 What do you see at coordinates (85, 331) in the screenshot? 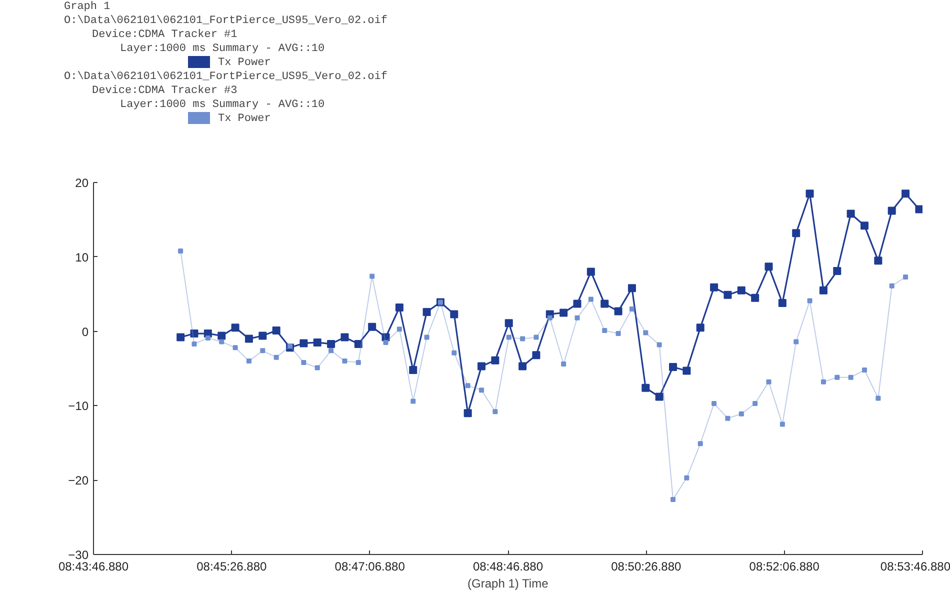
I see `y-tick-label: 0` at bounding box center [85, 331].